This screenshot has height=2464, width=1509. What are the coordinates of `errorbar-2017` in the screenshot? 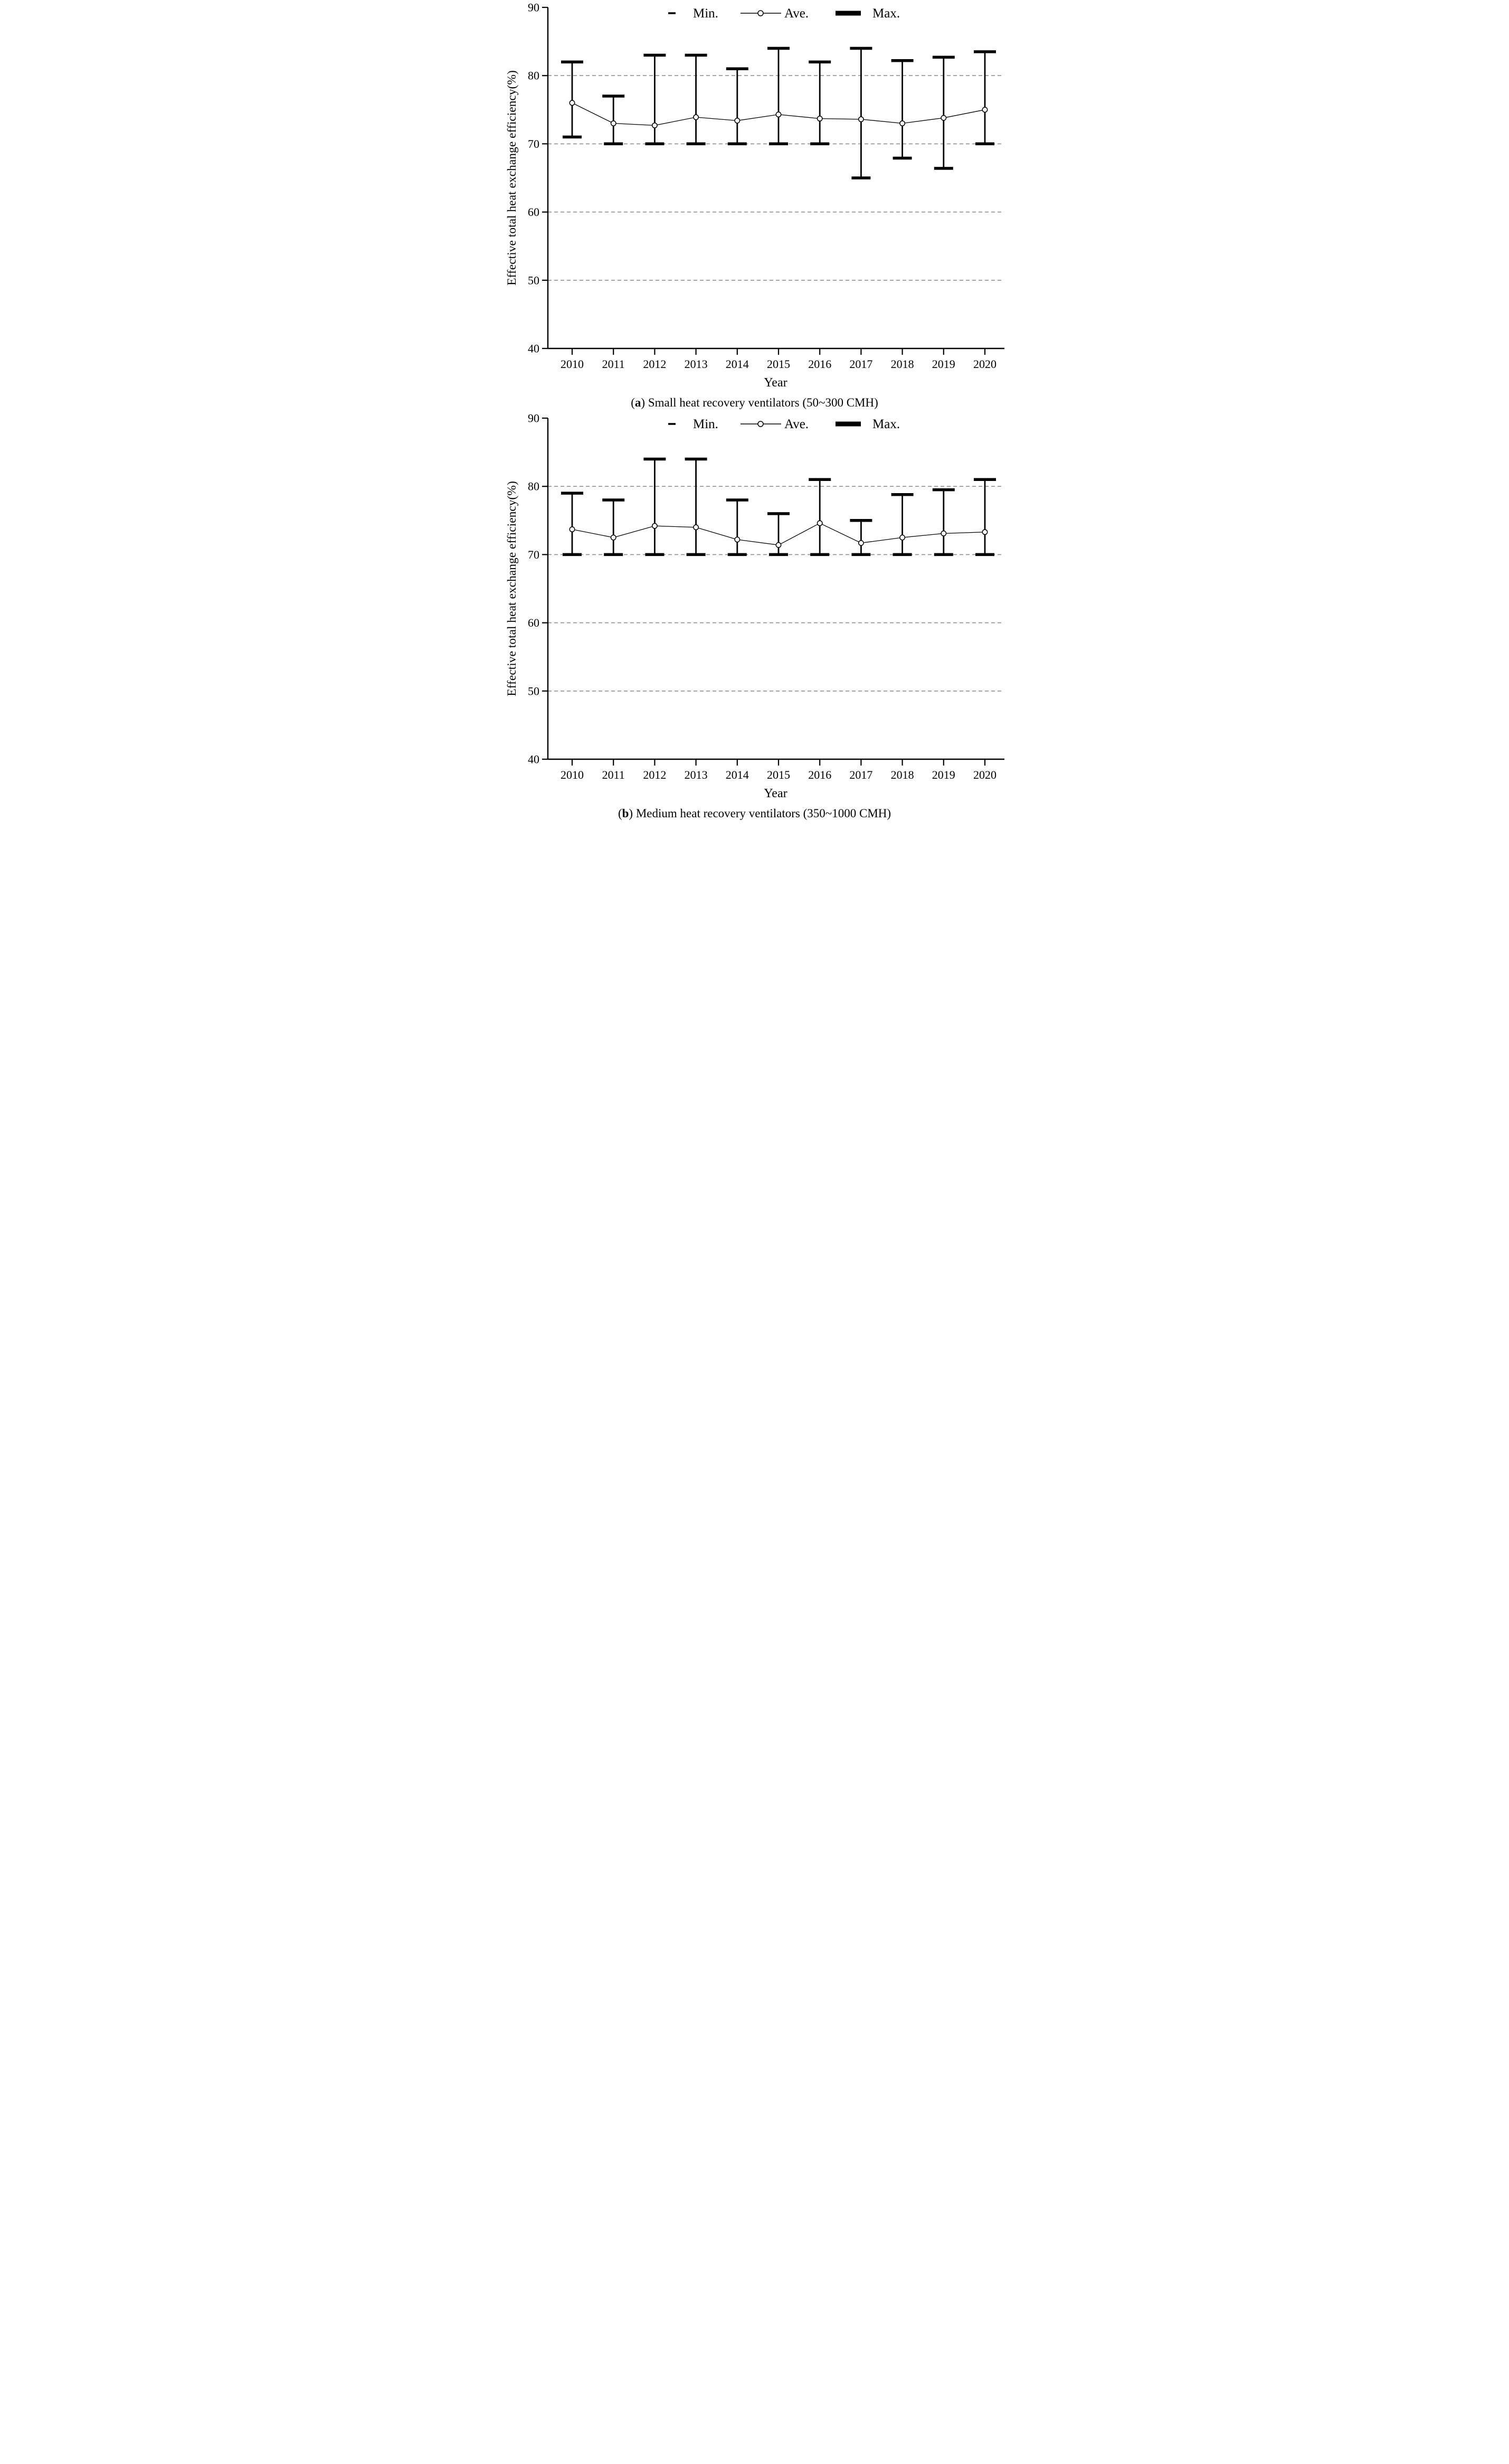 It's located at (861, 537).